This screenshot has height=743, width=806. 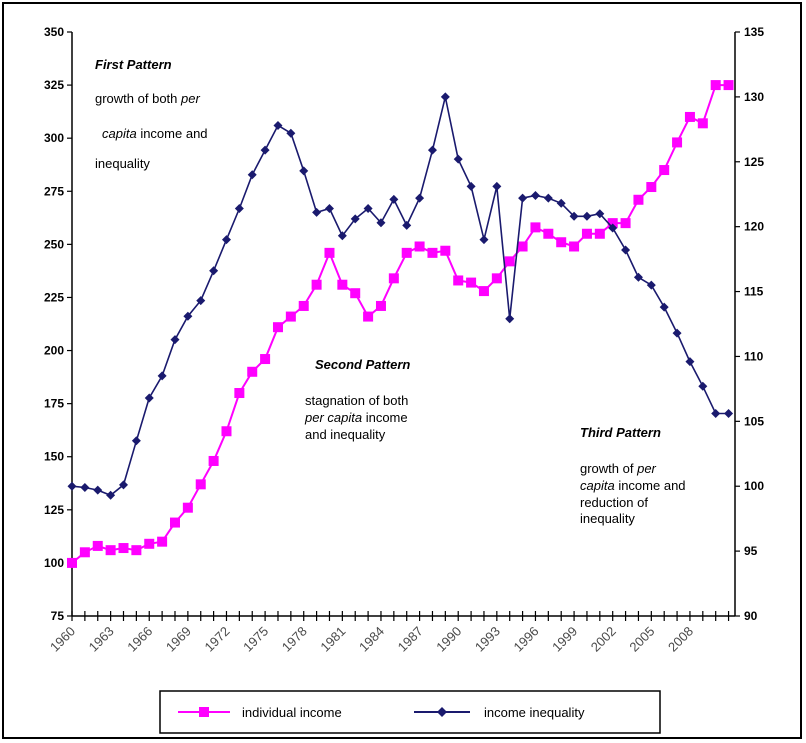 I want to click on first-pattern-line-2: capita income and, so click(x=155, y=133).